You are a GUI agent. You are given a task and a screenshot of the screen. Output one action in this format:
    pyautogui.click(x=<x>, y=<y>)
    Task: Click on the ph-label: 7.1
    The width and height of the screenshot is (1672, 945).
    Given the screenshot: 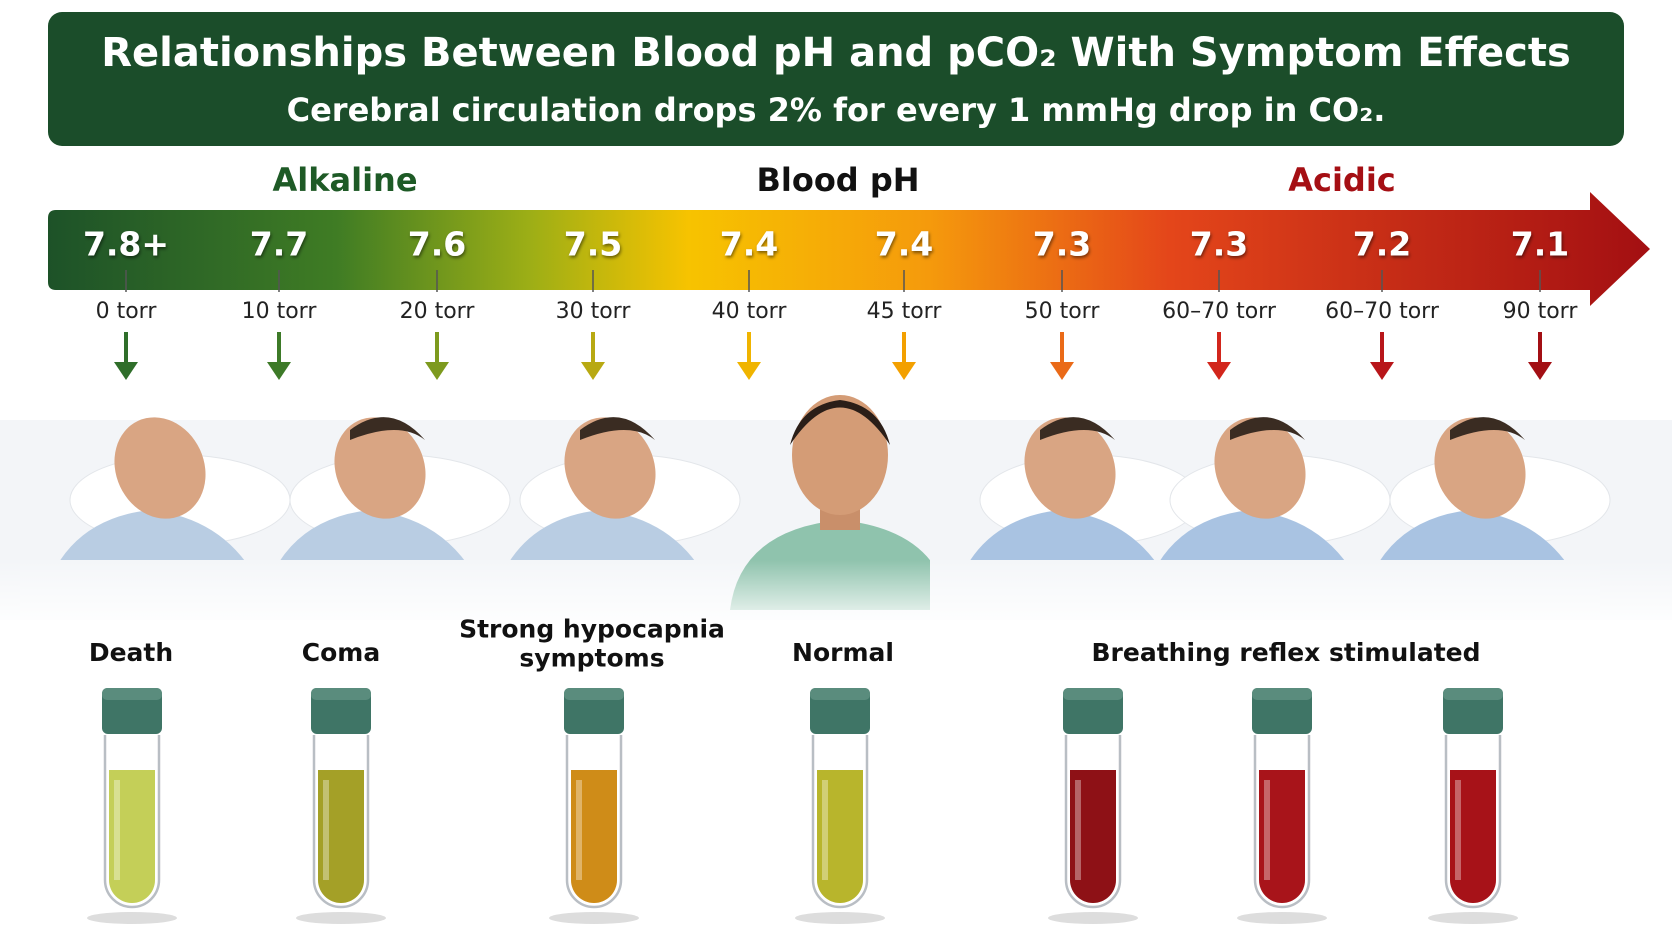 What is the action you would take?
    pyautogui.click(x=1540, y=244)
    